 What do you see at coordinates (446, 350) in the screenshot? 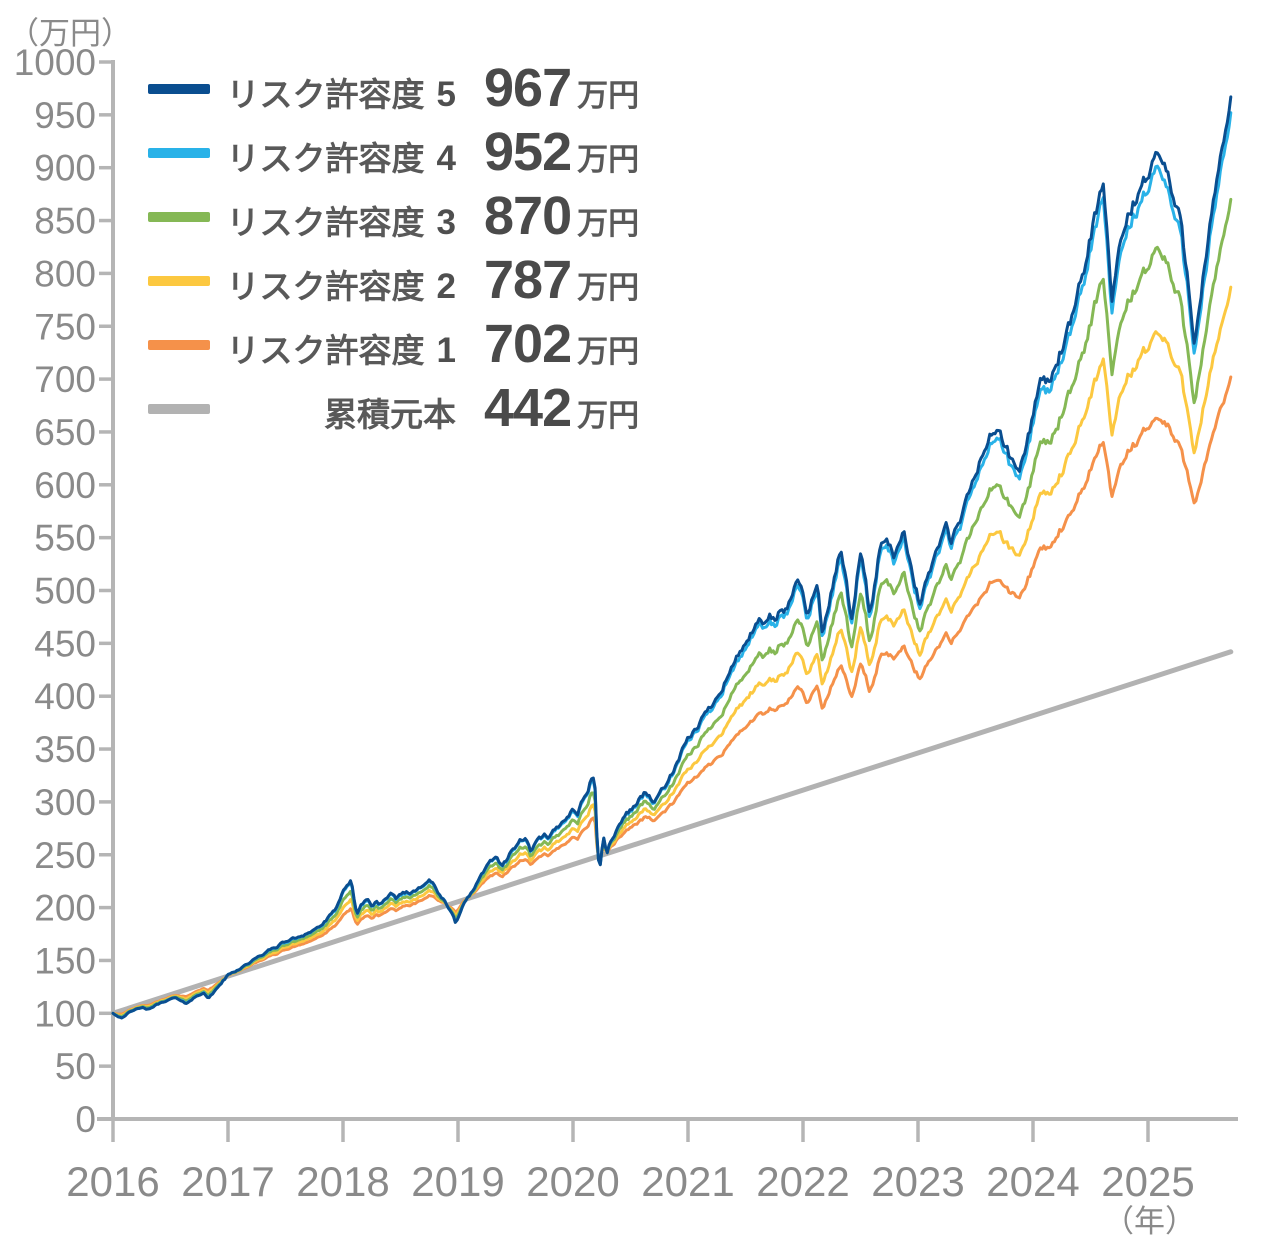
I see `legend-digit-risk-1: 1` at bounding box center [446, 350].